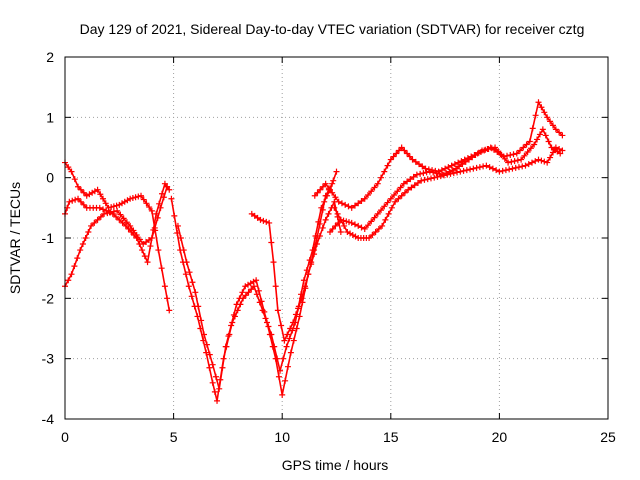 This screenshot has width=640, height=480. Describe the element at coordinates (50, 57) in the screenshot. I see `y-tick-label: 2` at that location.